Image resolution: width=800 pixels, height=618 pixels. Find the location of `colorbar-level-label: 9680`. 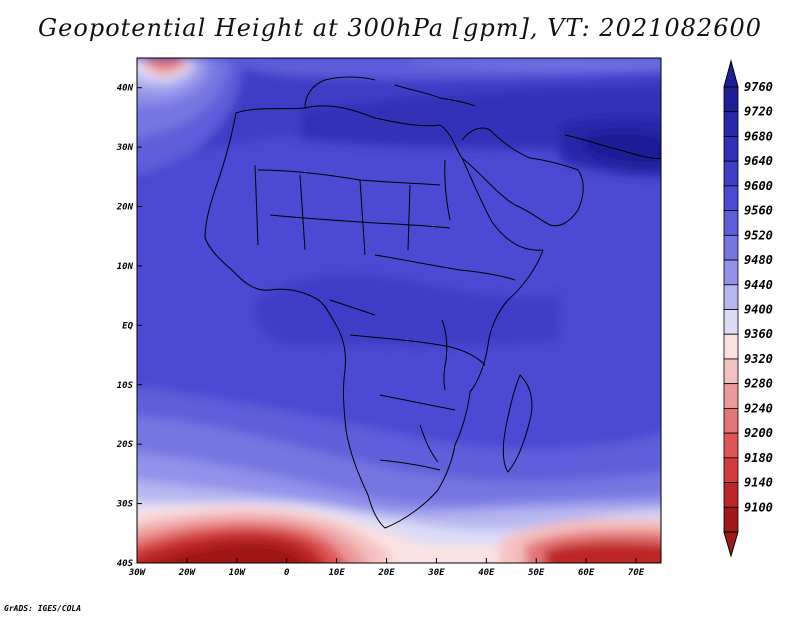

colorbar-level-label: 9680 is located at coordinates (758, 136).